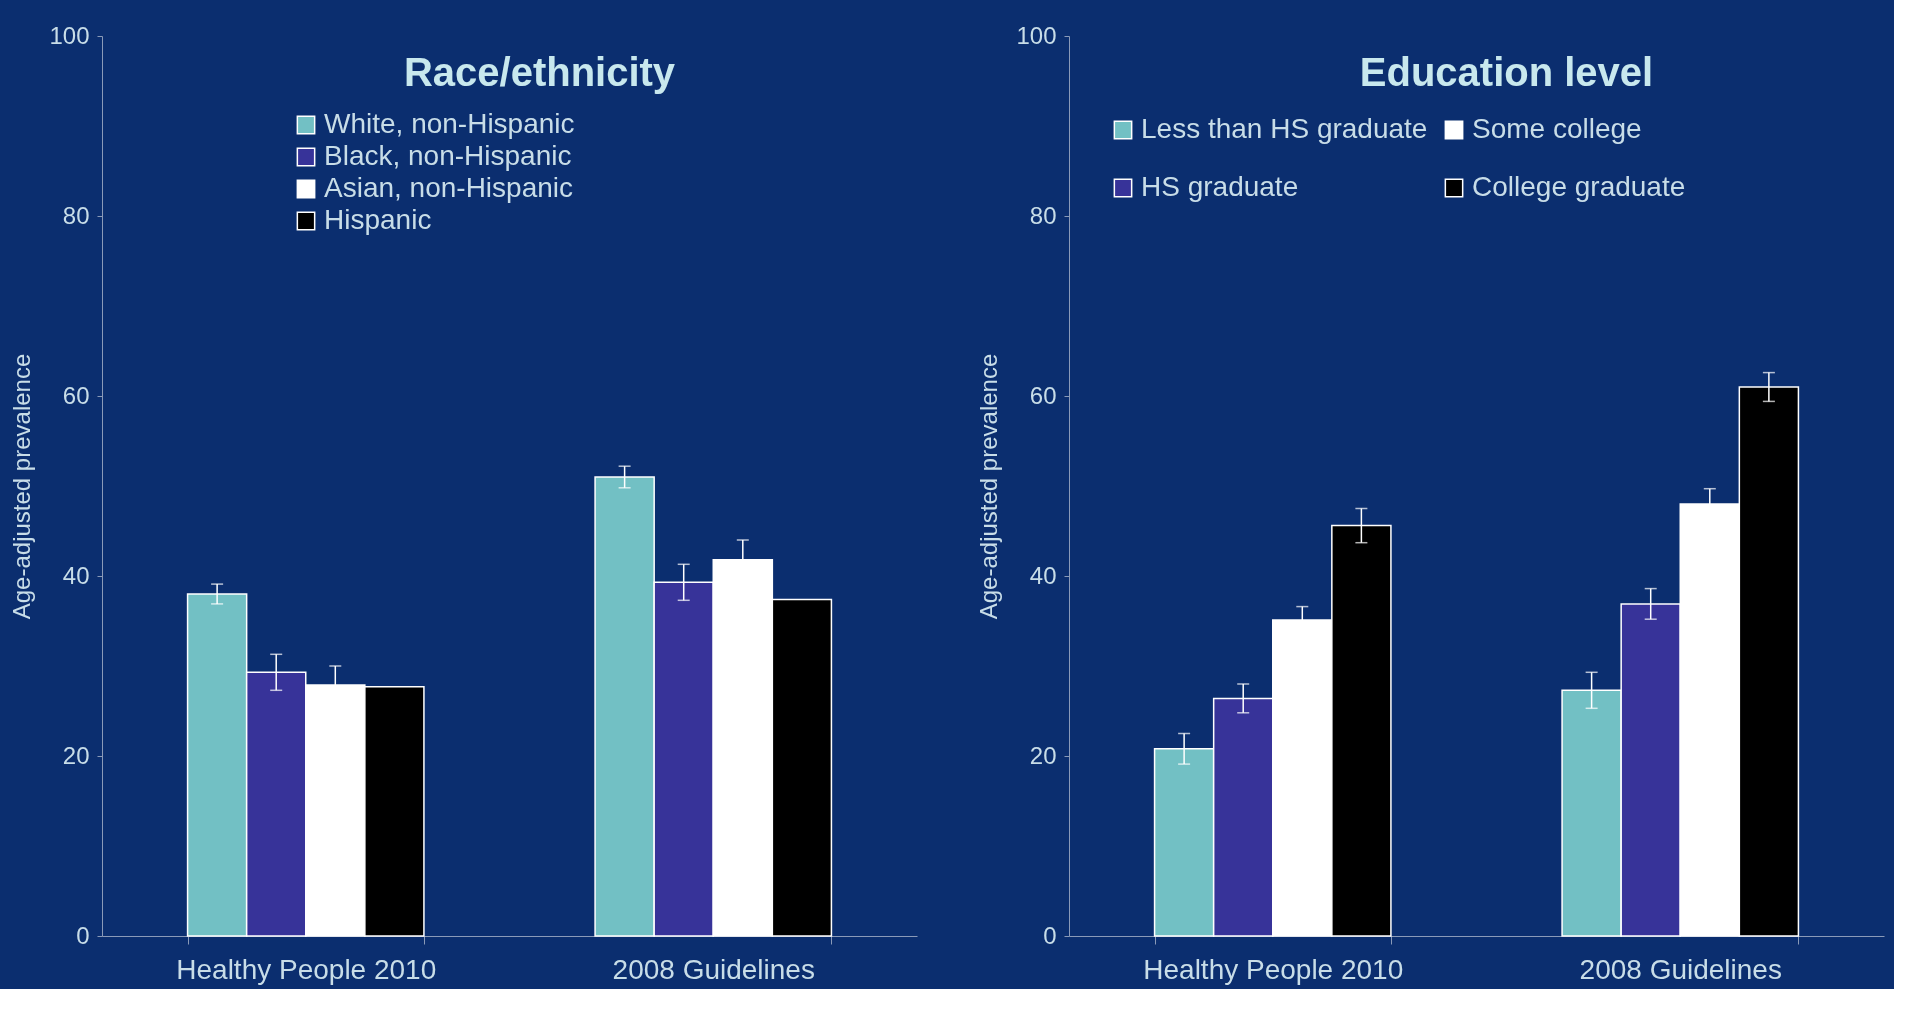 The height and width of the screenshot is (1014, 1915). Describe the element at coordinates (539, 72) in the screenshot. I see `chart-title: Race/ethnicity` at that location.